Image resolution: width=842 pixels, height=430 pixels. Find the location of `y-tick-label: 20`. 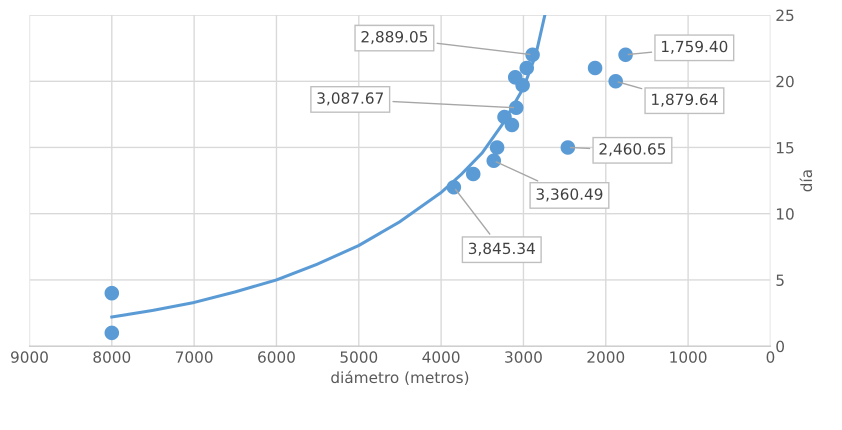

y-tick-label: 20 is located at coordinates (785, 82).